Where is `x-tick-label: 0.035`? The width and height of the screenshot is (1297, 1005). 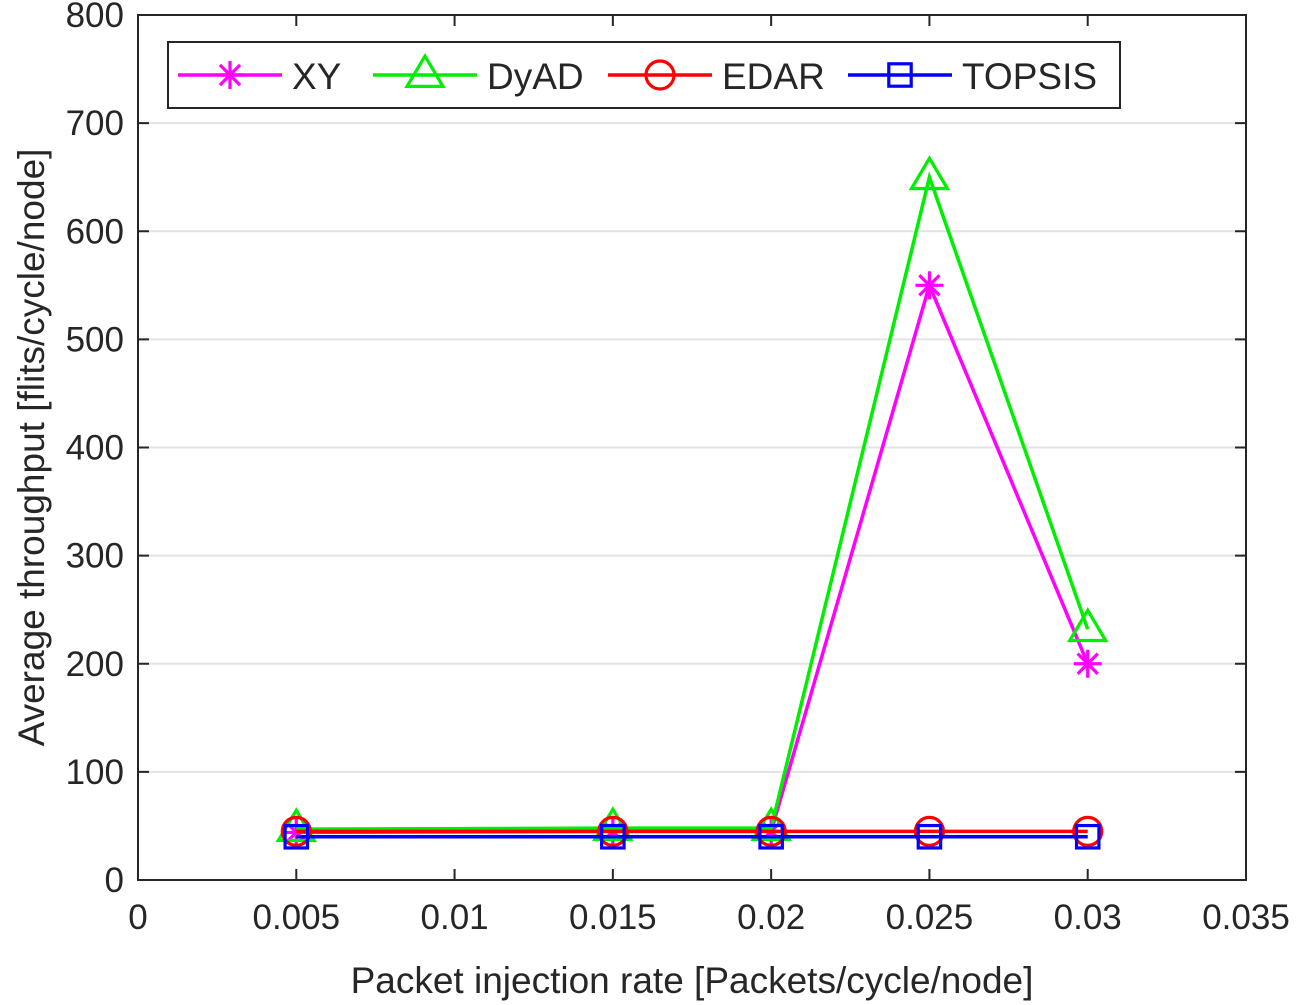 x-tick-label: 0.035 is located at coordinates (1246, 917).